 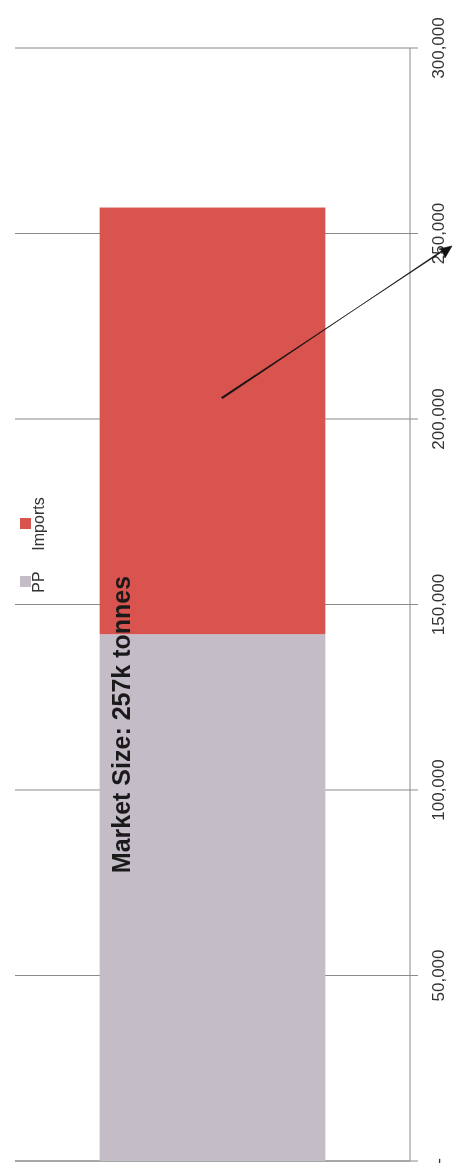 What do you see at coordinates (439, 419) in the screenshot?
I see `y-tick-label: 200,000` at bounding box center [439, 419].